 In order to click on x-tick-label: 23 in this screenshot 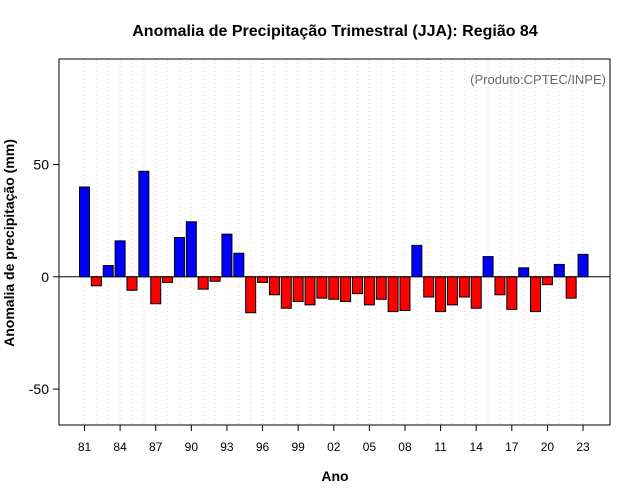, I will do `click(583, 447)`.